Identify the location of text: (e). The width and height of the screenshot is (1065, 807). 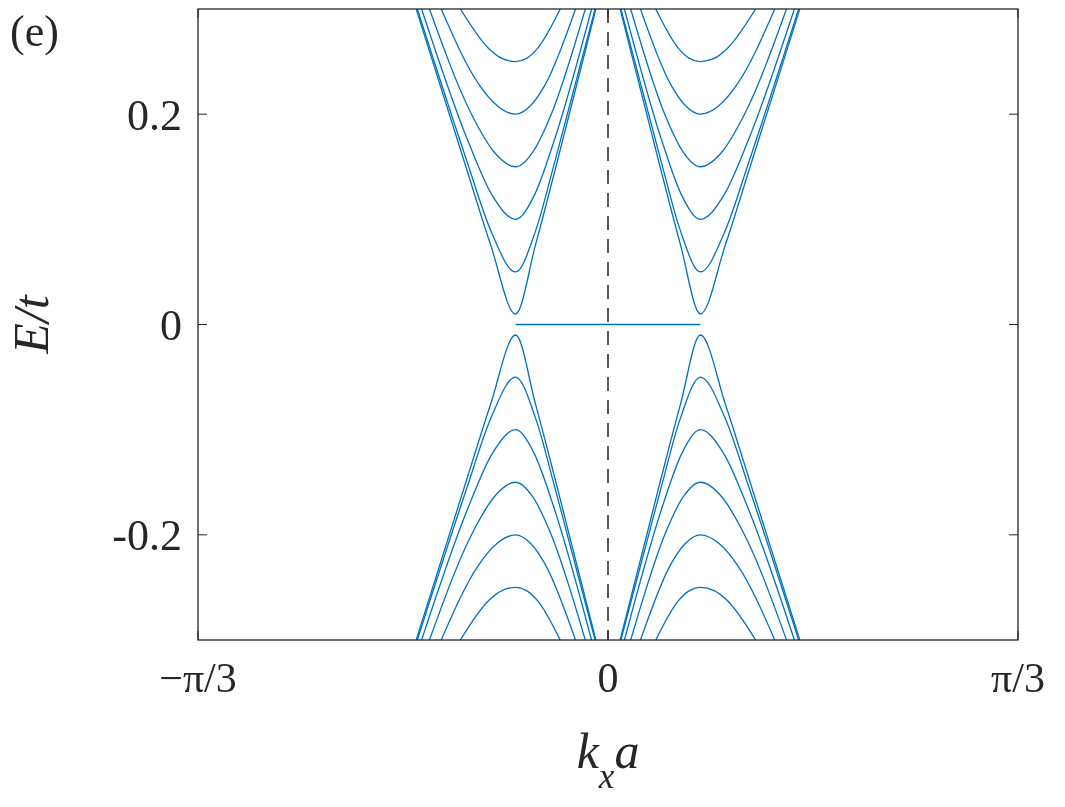
(34, 31).